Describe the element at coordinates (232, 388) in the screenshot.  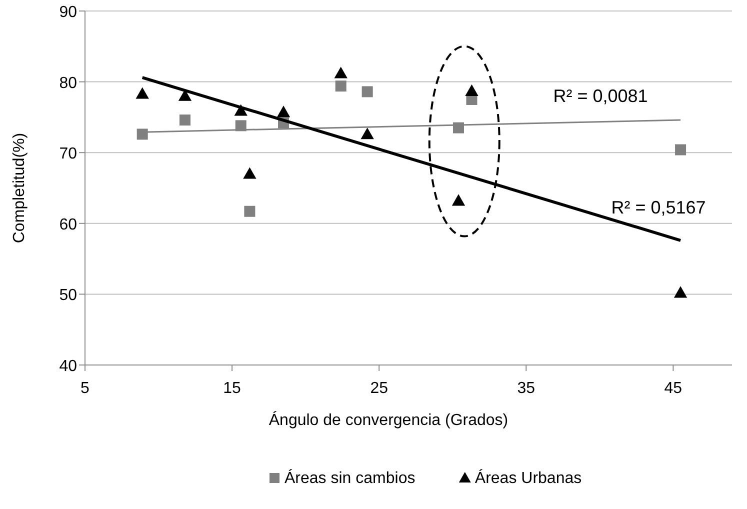
I see `x-tick-label: 15` at that location.